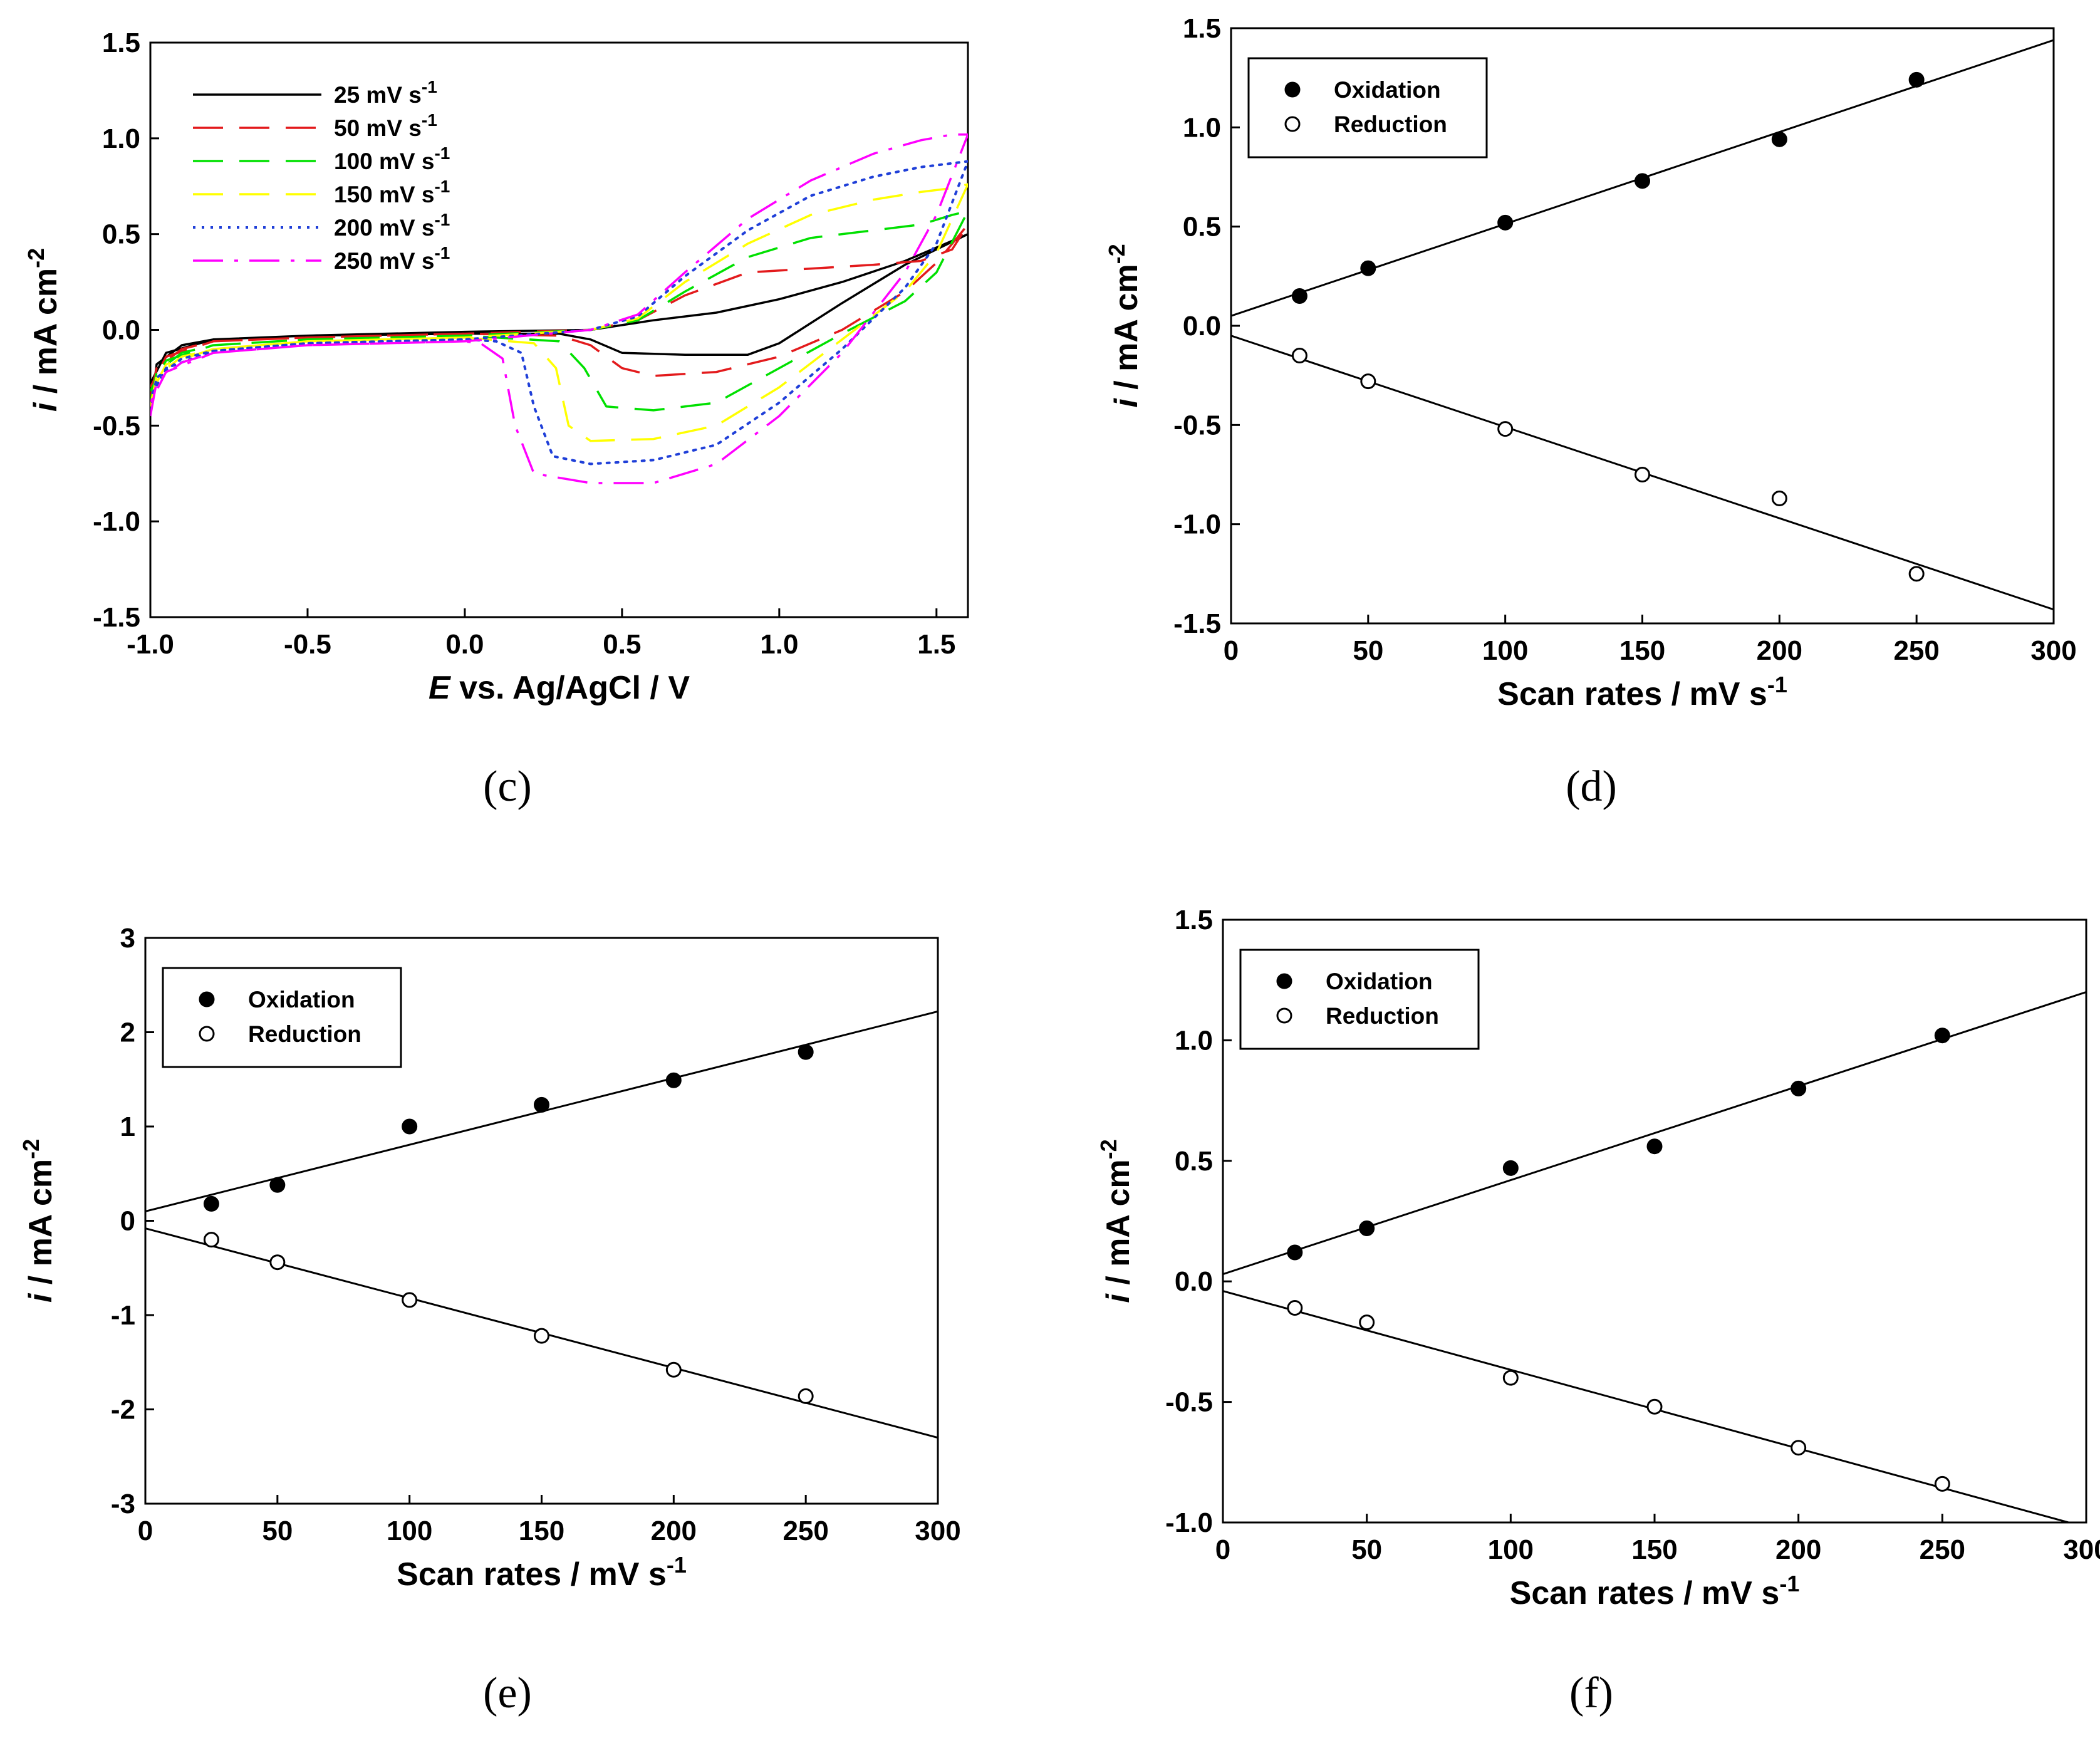  I want to click on legend-label-1: Reduction, so click(304, 1034).